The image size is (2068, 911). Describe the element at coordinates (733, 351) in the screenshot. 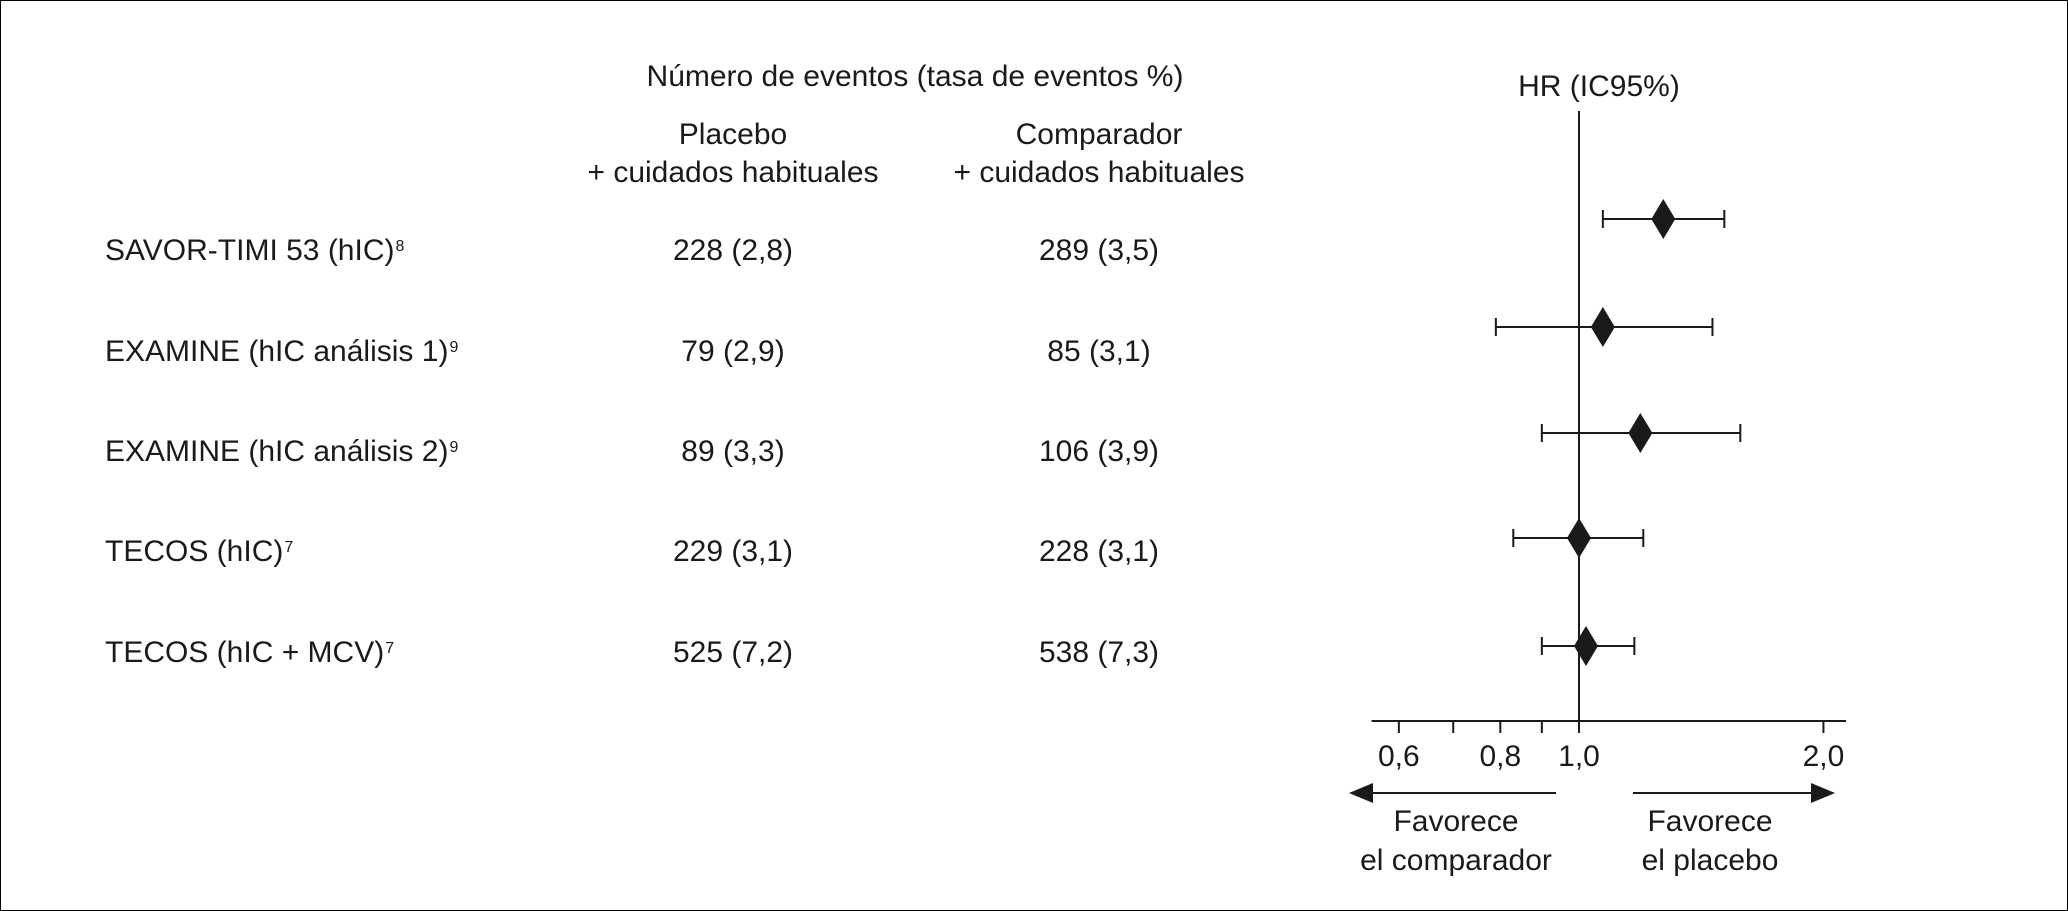

I see `placebo-events: 79 (2,9)` at that location.